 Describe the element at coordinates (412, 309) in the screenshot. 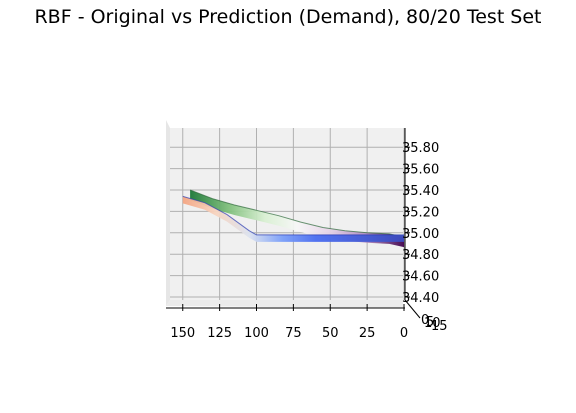

I see `y-axis-line` at that location.